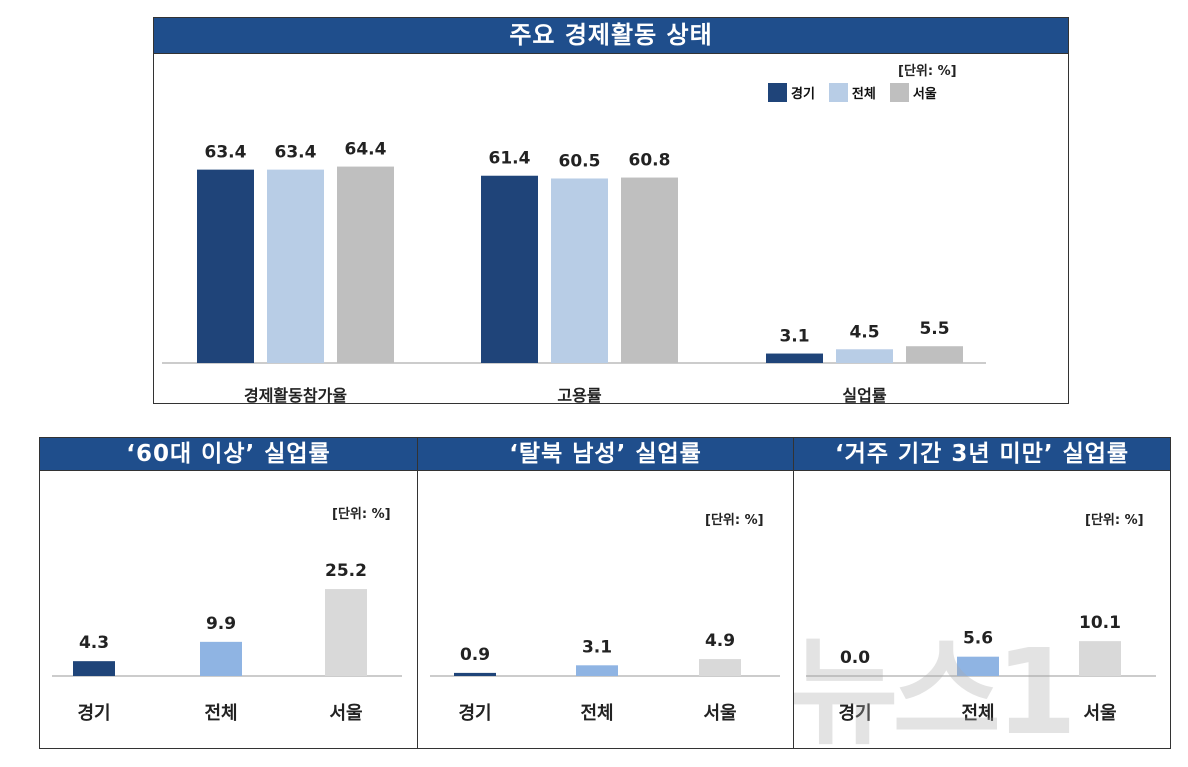 This screenshot has height=767, width=1188. Describe the element at coordinates (611, 36) in the screenshot. I see `main-chart-title: 주요 경제활동 상태` at that location.